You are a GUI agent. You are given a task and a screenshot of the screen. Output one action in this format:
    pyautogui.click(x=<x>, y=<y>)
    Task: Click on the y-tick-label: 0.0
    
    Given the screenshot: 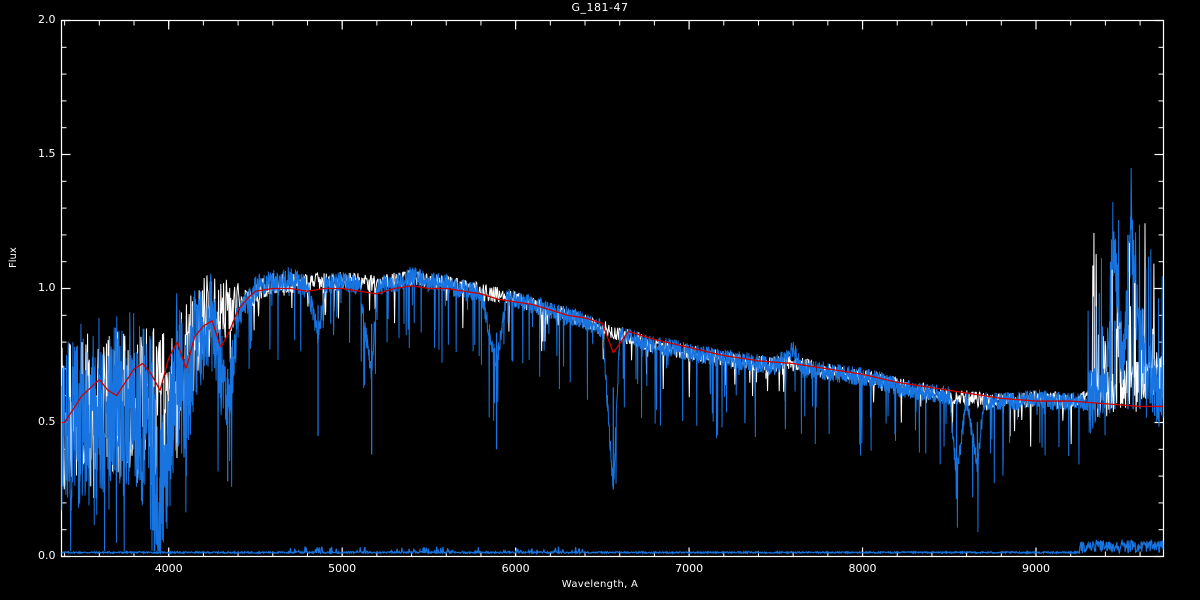 What is the action you would take?
    pyautogui.click(x=47, y=555)
    